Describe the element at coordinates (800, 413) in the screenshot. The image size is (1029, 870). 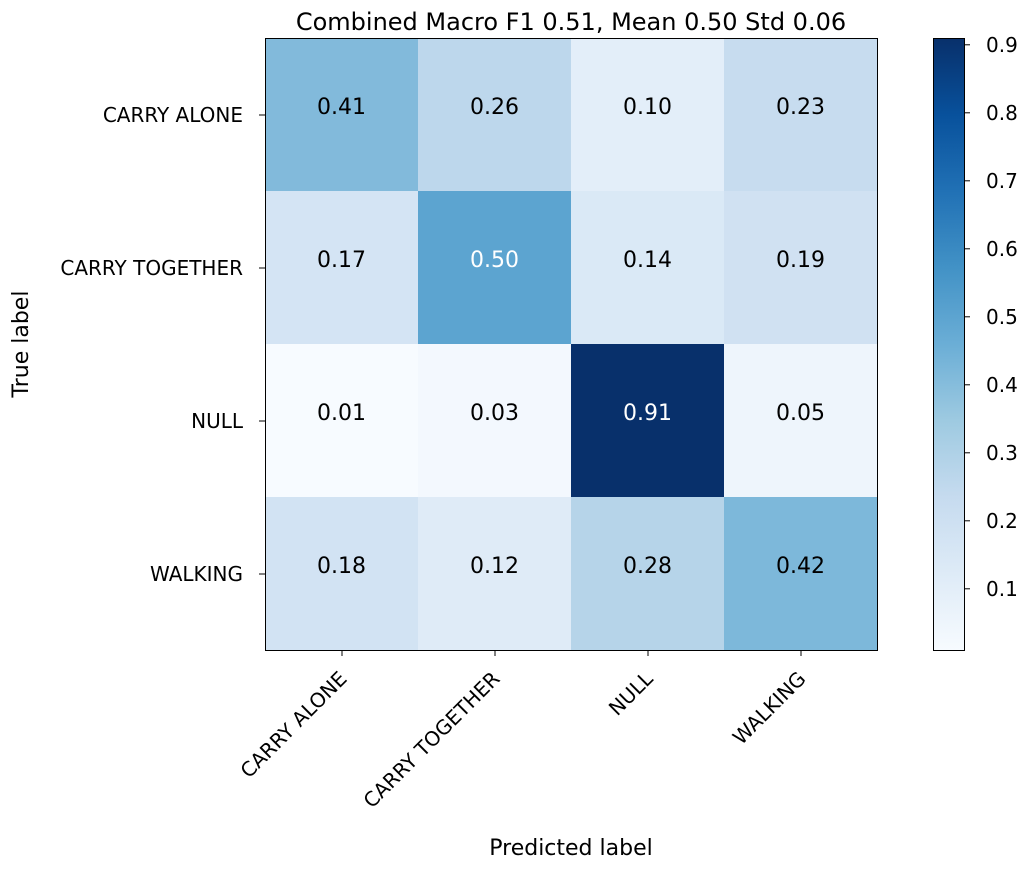
I see `cell-value-label: 0.05` at that location.